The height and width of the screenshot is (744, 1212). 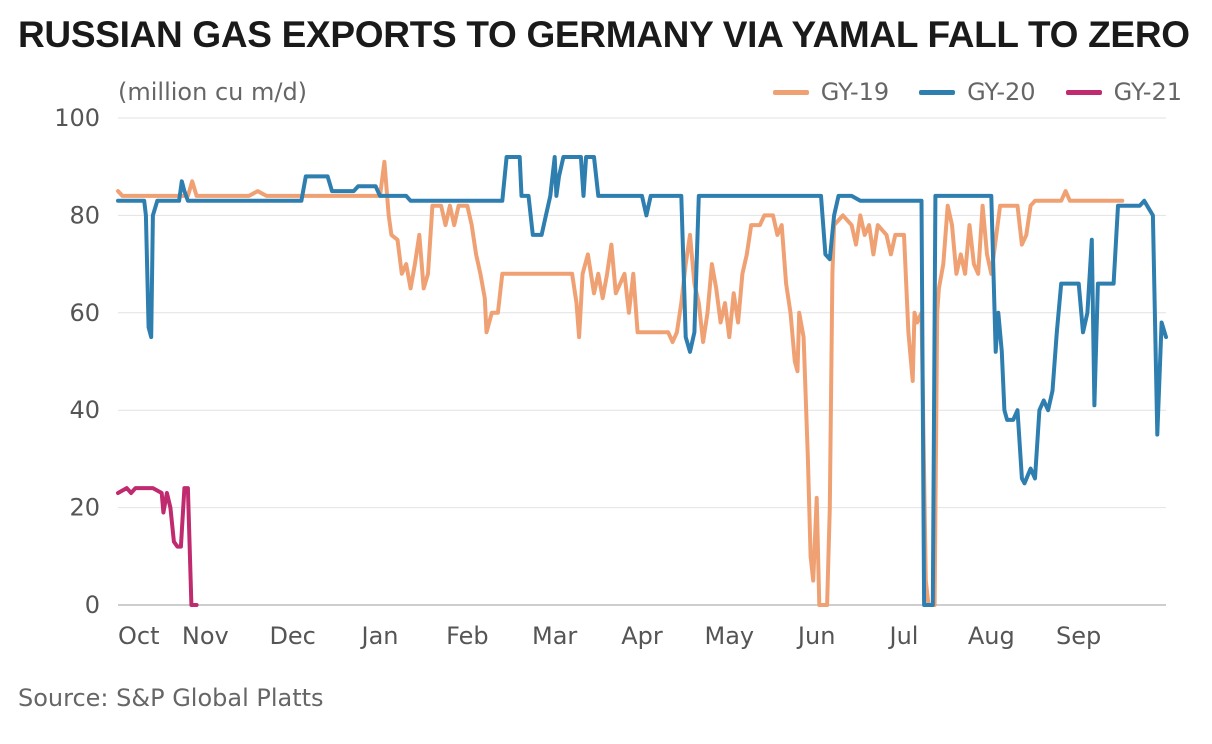 I want to click on source-note: Source: S&P Global Platts, so click(x=171, y=698).